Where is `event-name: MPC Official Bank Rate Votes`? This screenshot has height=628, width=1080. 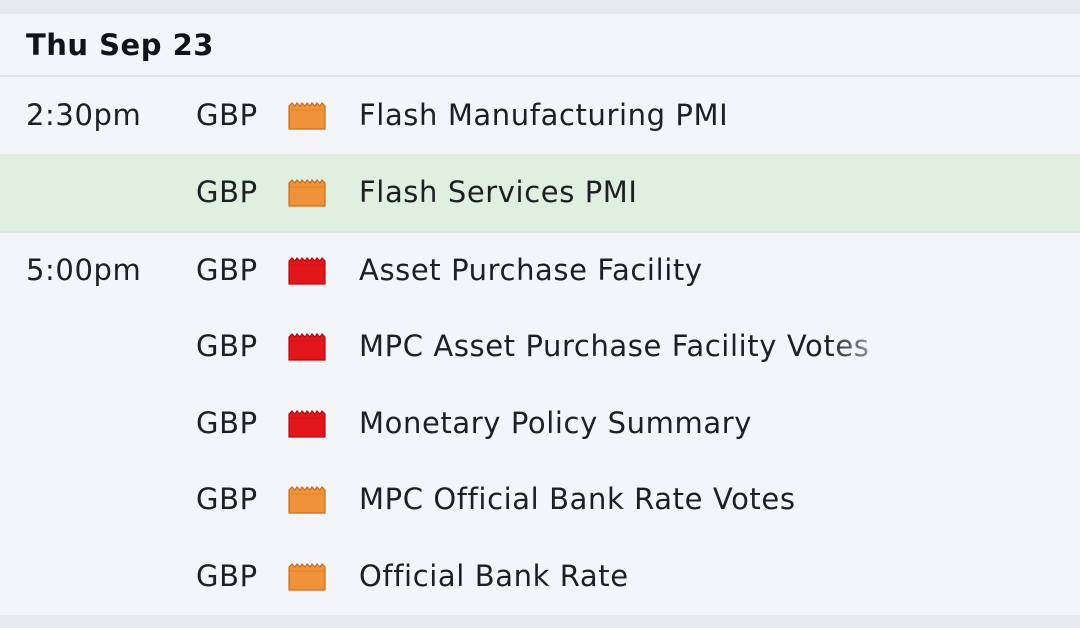
event-name: MPC Official Bank Rate Votes is located at coordinates (577, 499).